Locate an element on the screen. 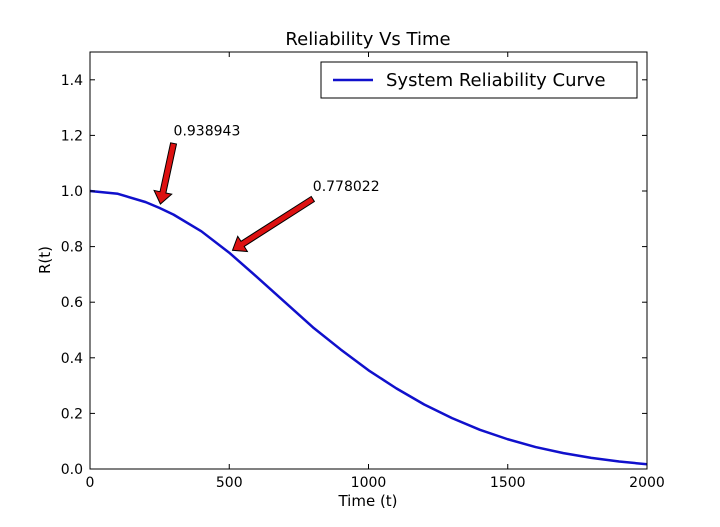  y-axis-label: R(t) is located at coordinates (45, 260).